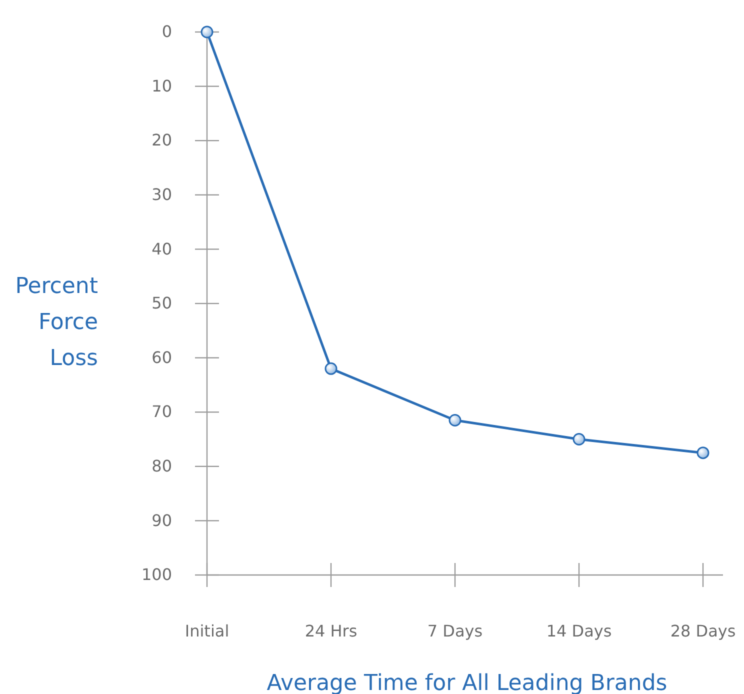 The image size is (744, 694). I want to click on y-tick-label: 50, so click(162, 303).